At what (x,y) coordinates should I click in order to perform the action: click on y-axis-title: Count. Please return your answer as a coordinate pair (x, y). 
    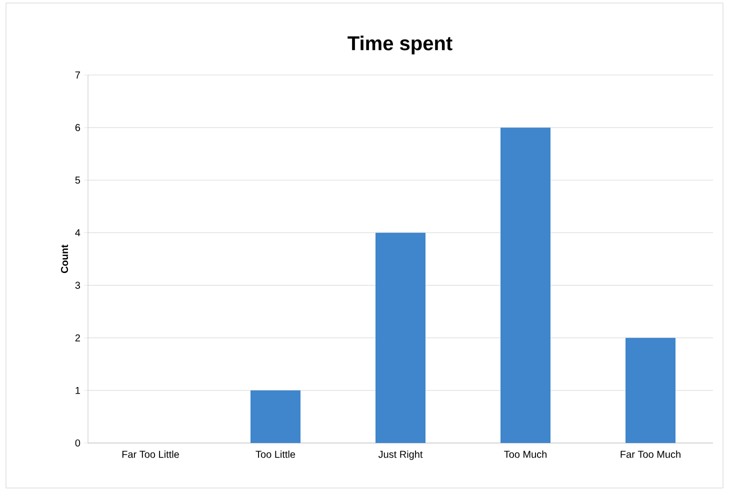
    Looking at the image, I should click on (64, 259).